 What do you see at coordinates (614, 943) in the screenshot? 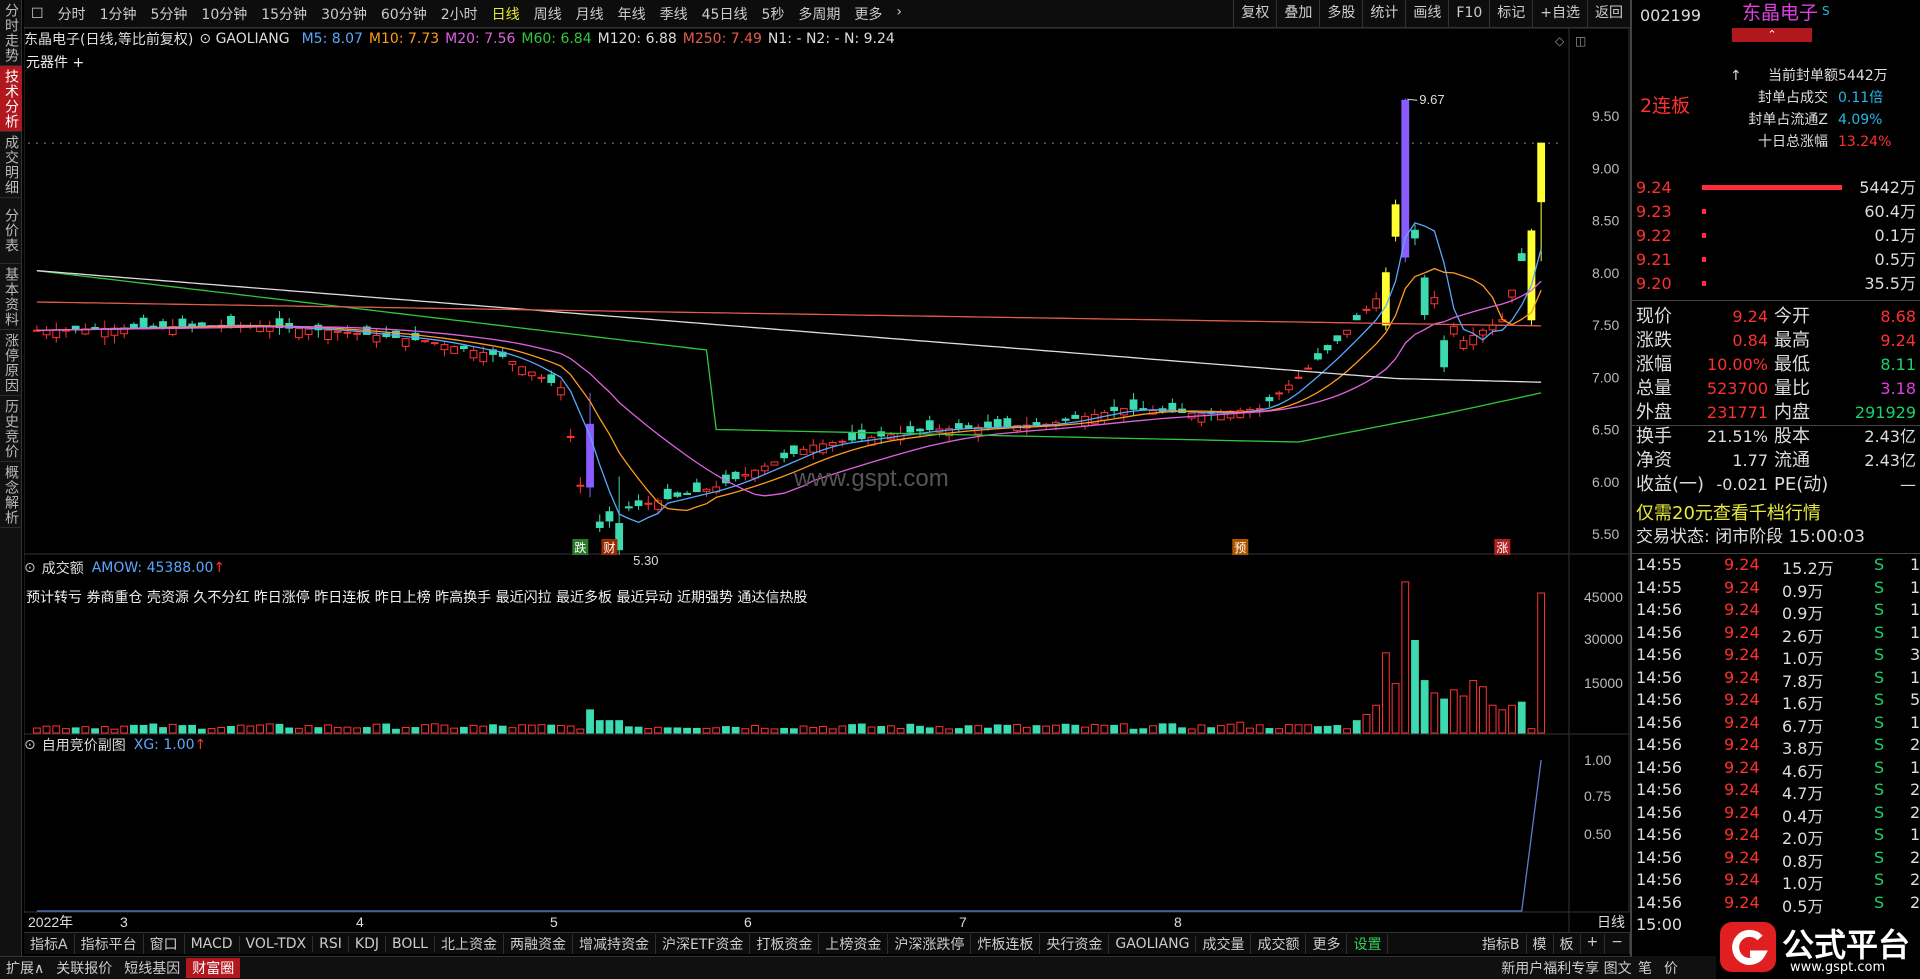
I see `indicator-tab-10: 增减持资金` at bounding box center [614, 943].